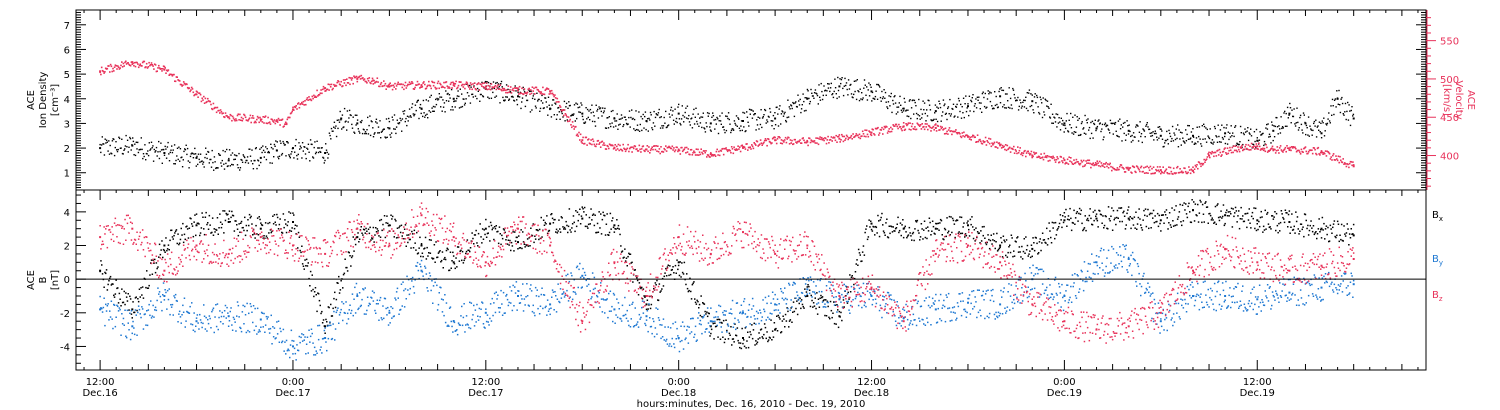 This screenshot has height=410, width=1500. What do you see at coordinates (903, 228) in the screenshot?
I see `bx-point` at bounding box center [903, 228].